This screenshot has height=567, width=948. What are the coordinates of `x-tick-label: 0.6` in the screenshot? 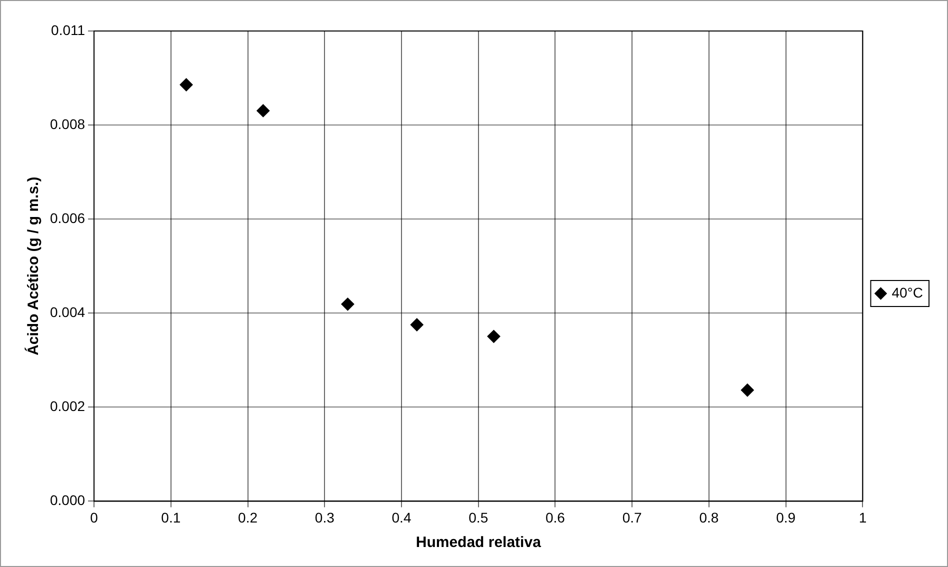 It's located at (556, 517).